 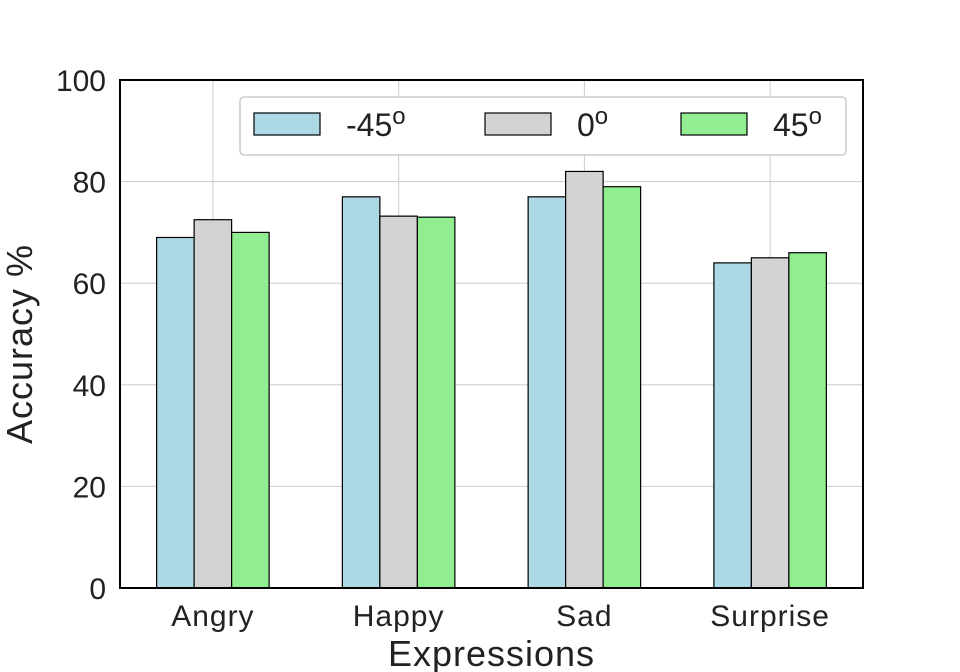 I want to click on bar-45-happy, so click(x=436, y=402).